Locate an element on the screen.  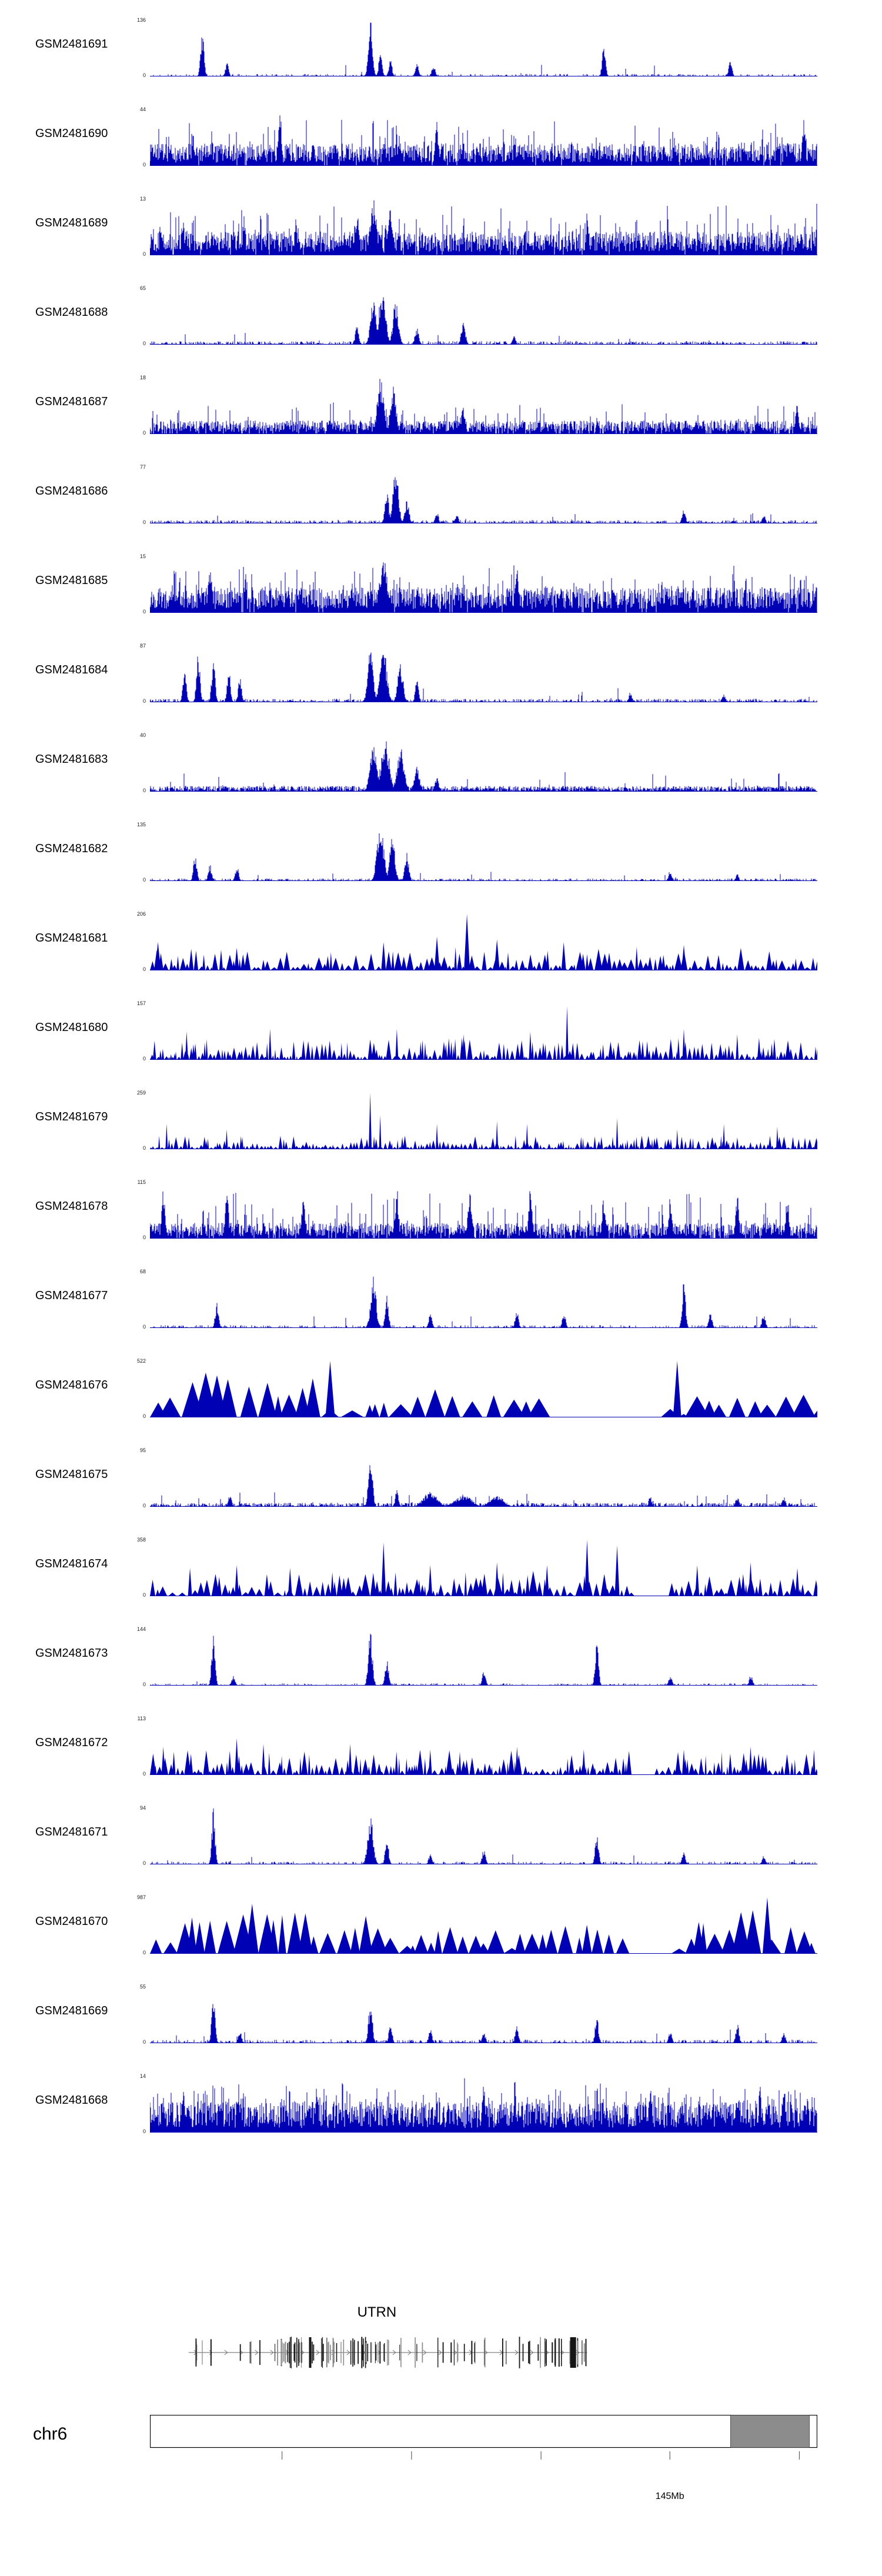
track-row-GSM2481681: GSM2481681 206 0 is located at coordinates (441, 941).